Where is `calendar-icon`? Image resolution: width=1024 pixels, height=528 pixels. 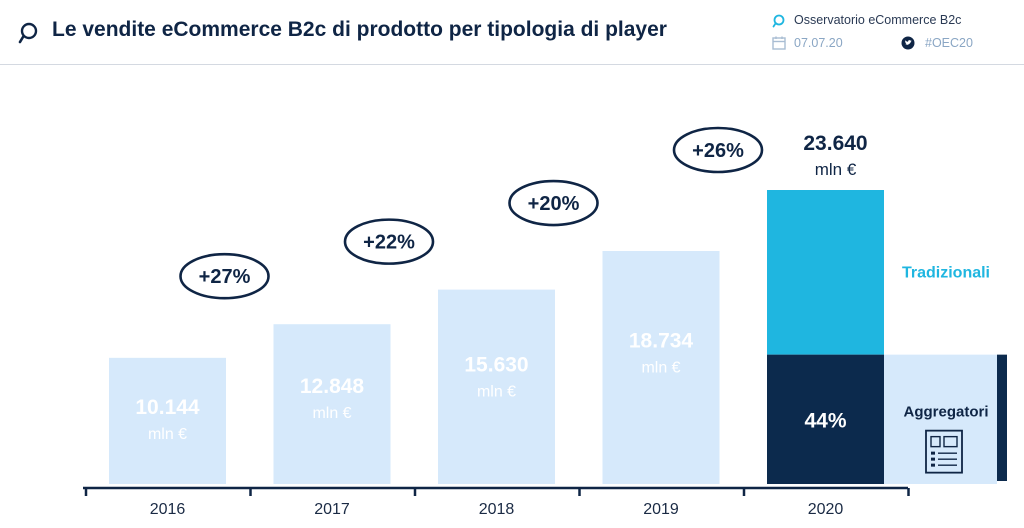 calendar-icon is located at coordinates (779, 43).